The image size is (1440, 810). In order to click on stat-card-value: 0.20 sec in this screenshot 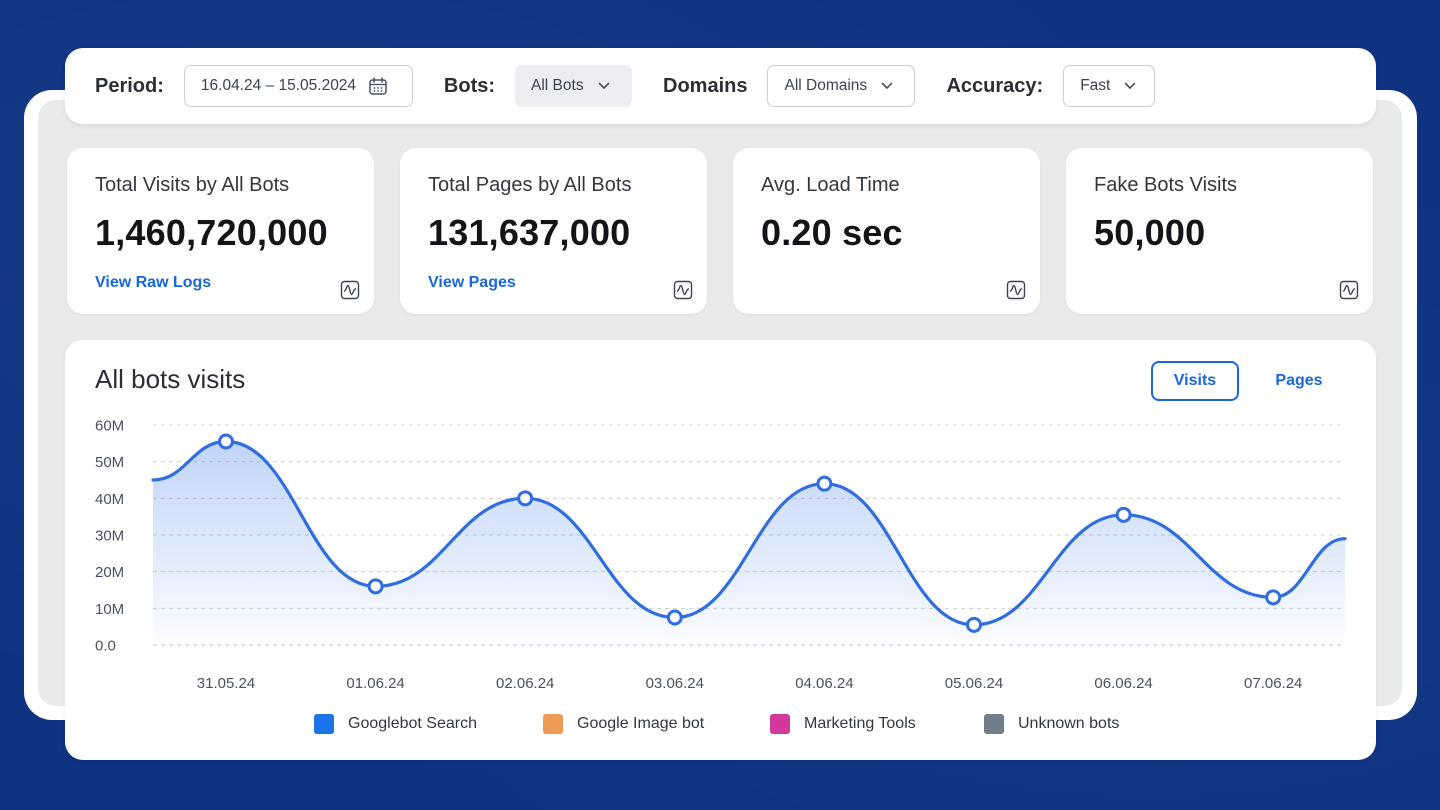, I will do `click(832, 232)`.